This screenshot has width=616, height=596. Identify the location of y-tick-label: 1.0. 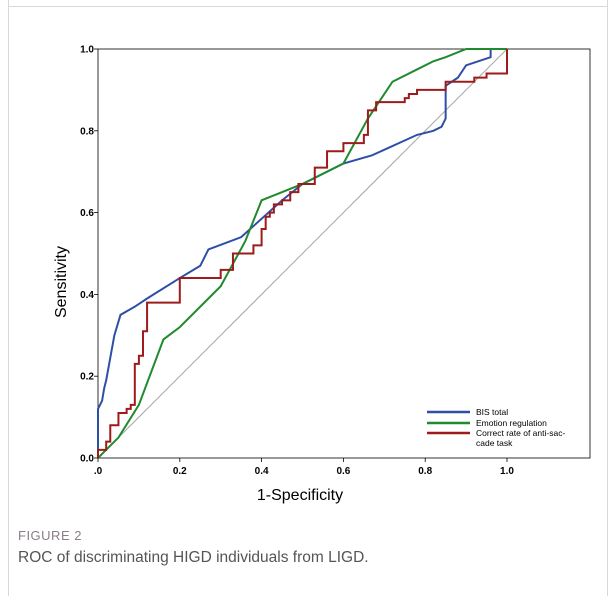
(87, 50).